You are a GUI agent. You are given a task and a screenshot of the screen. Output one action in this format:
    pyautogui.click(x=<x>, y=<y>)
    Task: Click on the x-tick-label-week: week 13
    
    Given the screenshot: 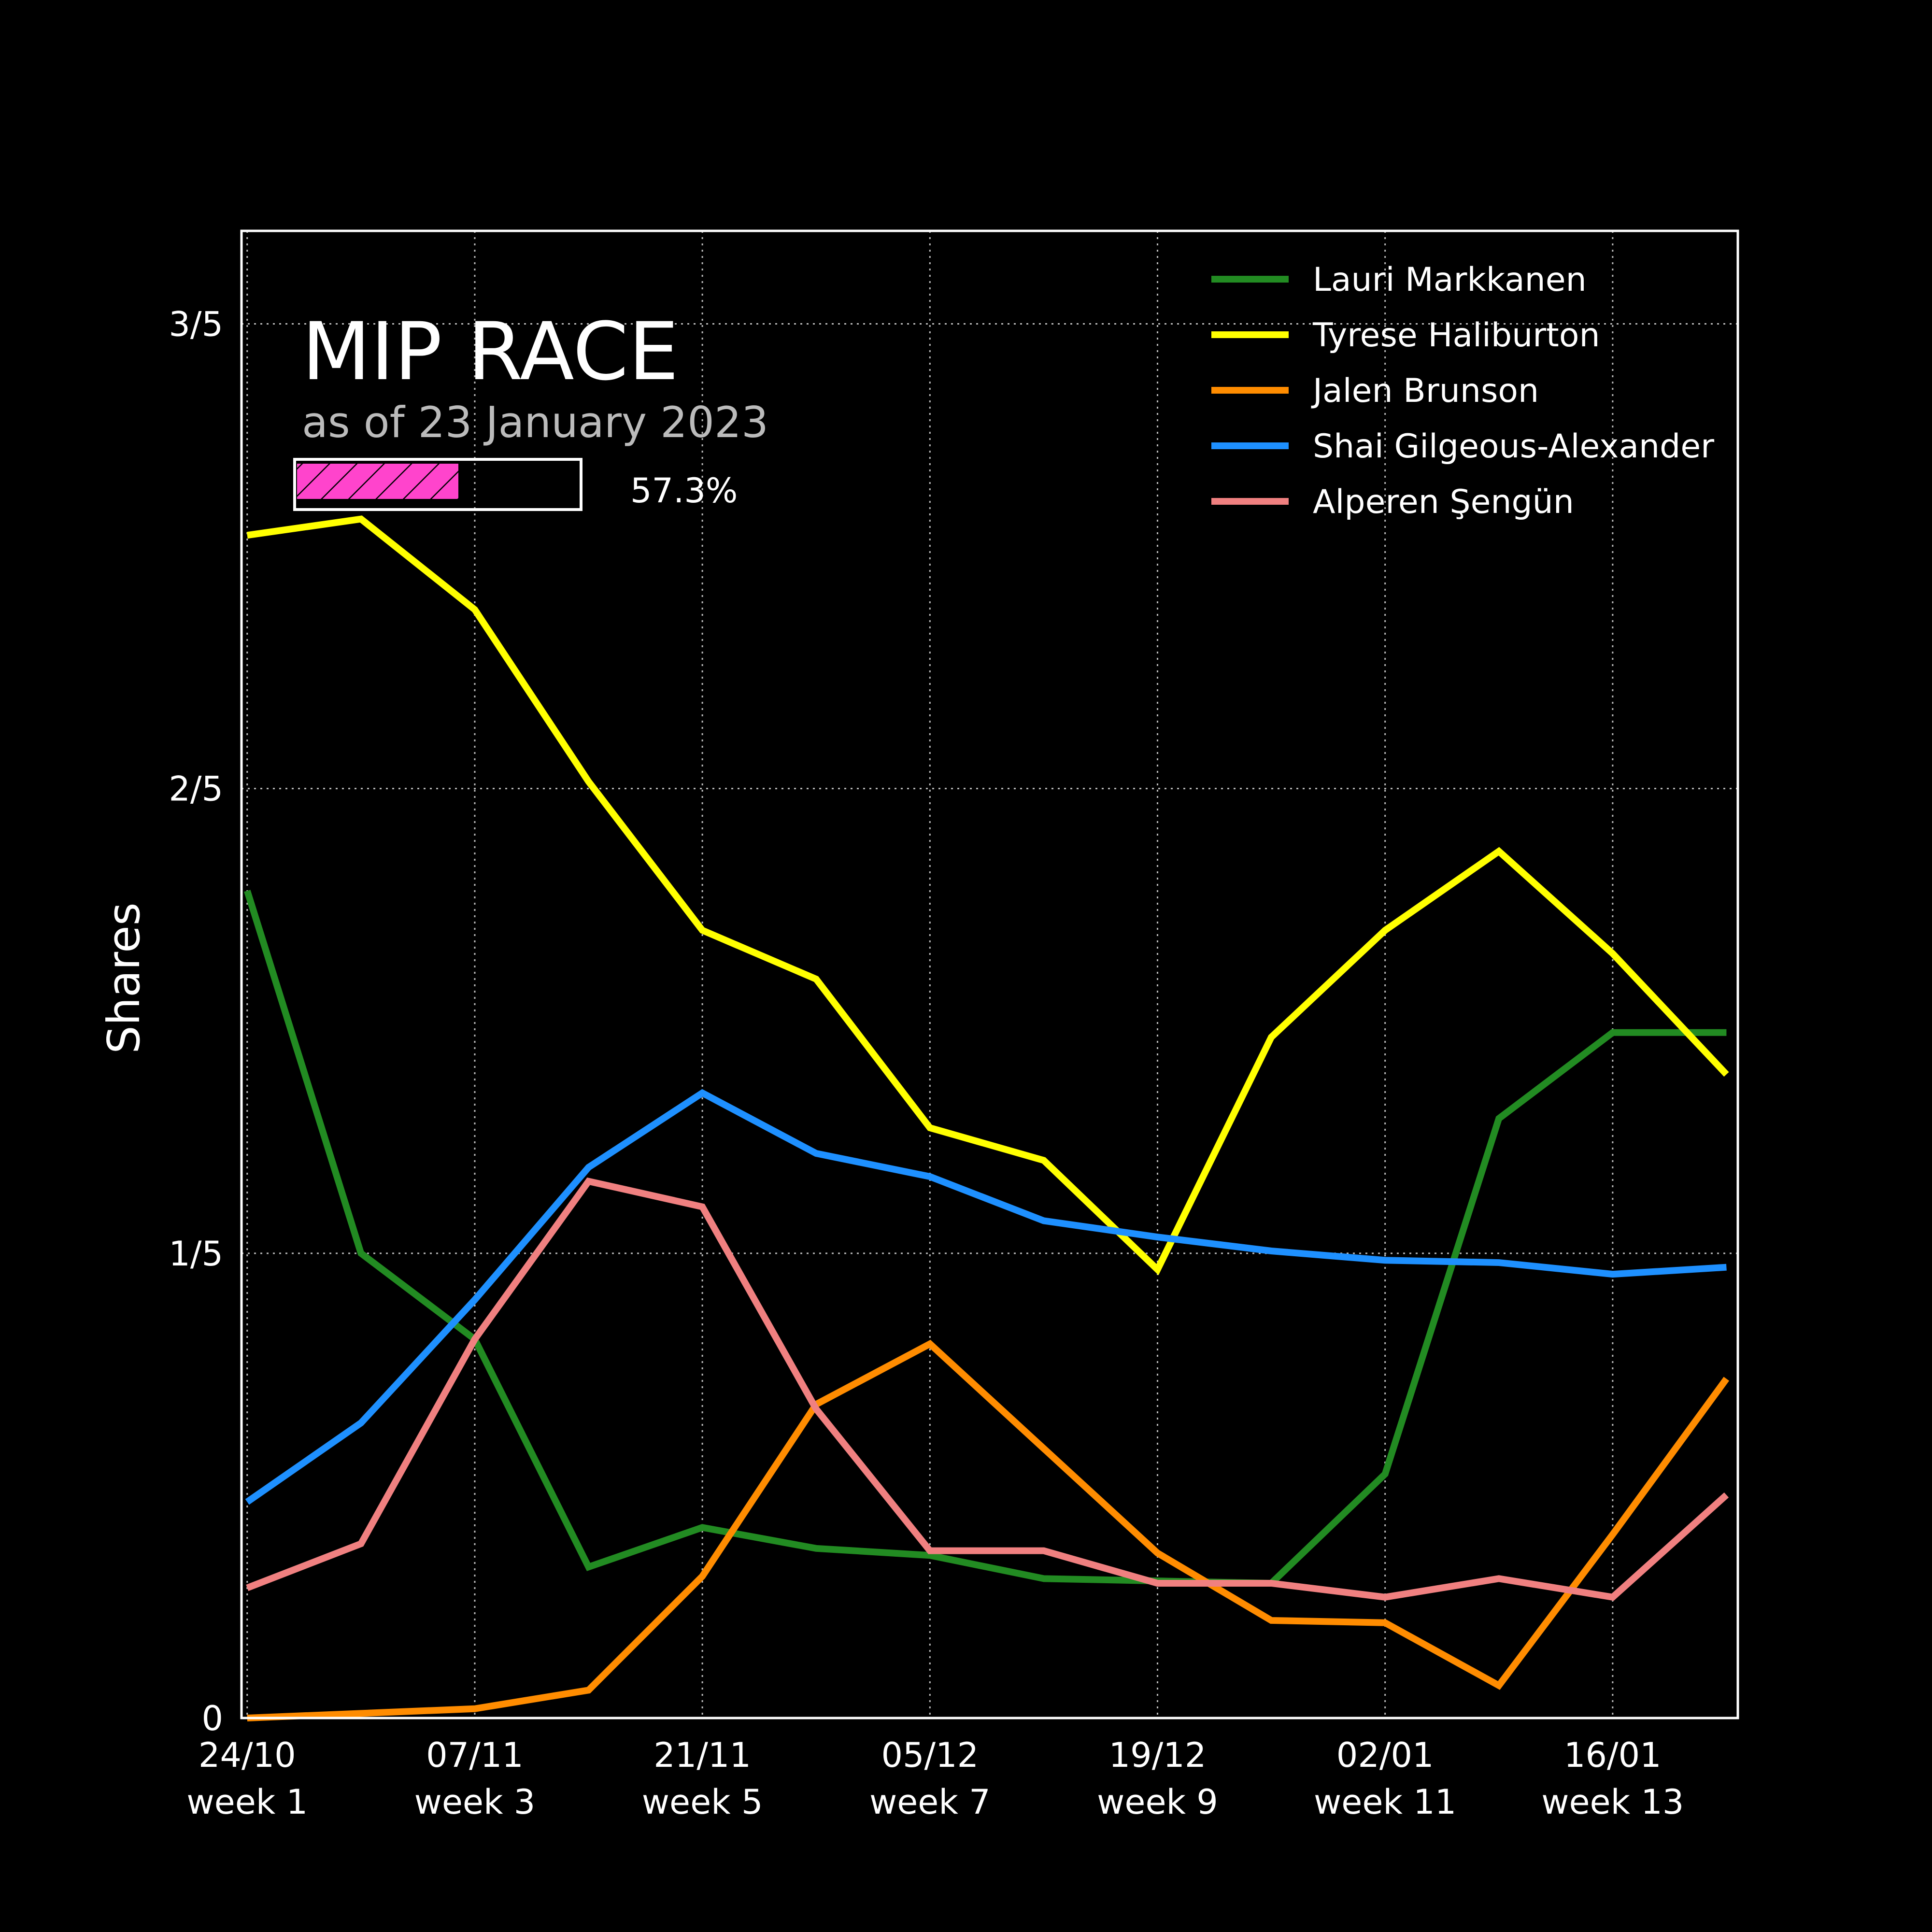 What is the action you would take?
    pyautogui.click(x=1612, y=1802)
    